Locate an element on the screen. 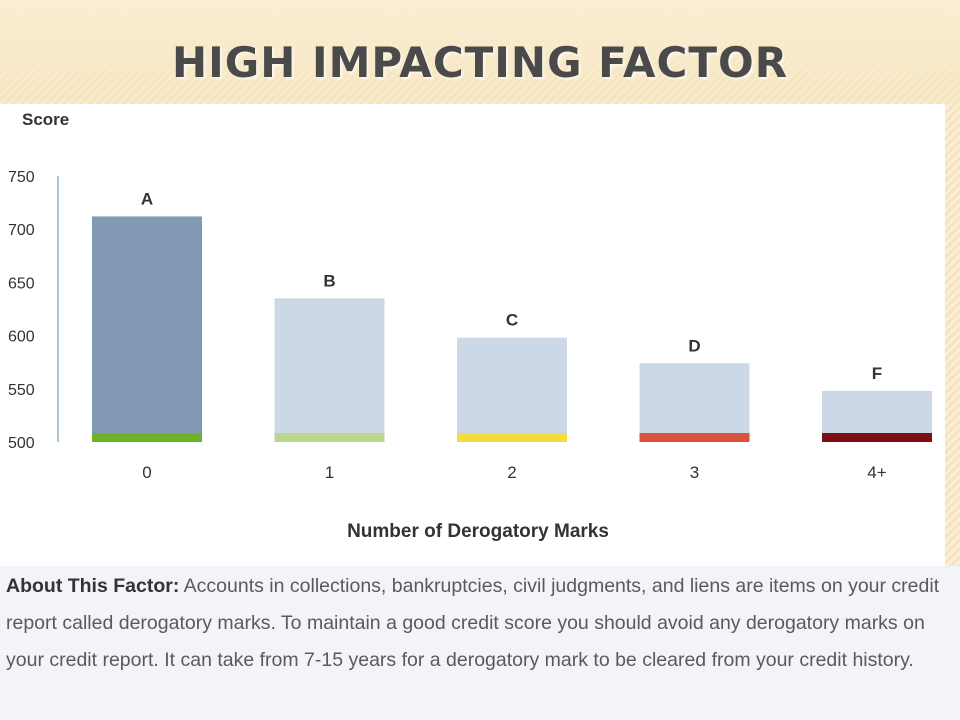  x-tick-label: 0 is located at coordinates (146, 472).